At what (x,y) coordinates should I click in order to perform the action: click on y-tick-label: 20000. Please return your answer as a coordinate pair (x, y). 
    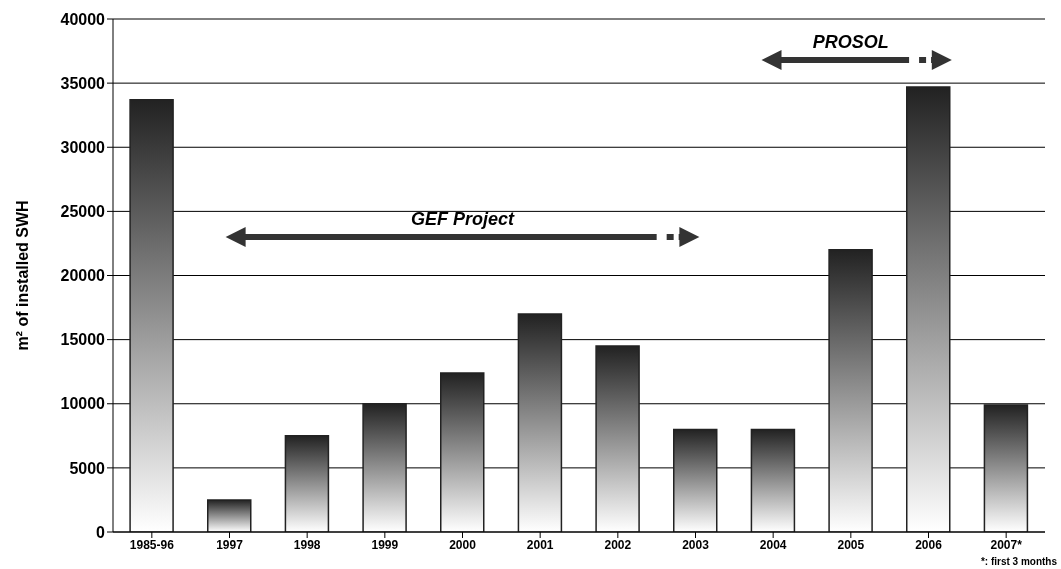
    Looking at the image, I should click on (83, 276).